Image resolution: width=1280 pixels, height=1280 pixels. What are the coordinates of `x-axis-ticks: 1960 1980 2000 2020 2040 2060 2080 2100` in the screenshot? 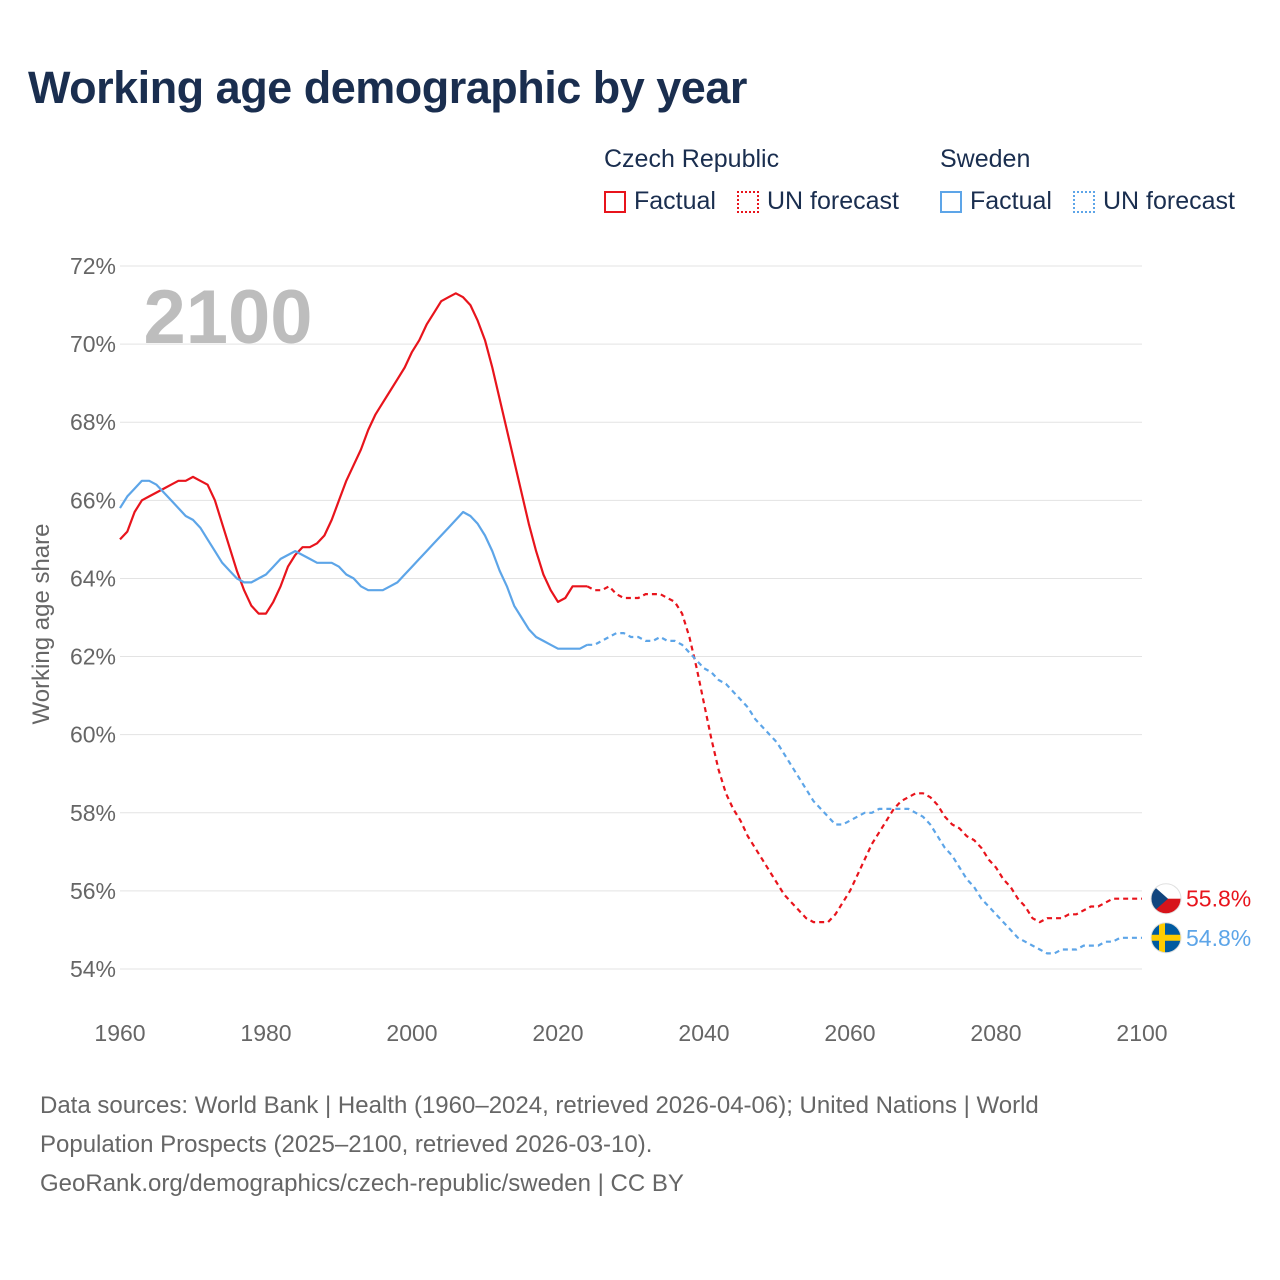 It's located at (630, 1033).